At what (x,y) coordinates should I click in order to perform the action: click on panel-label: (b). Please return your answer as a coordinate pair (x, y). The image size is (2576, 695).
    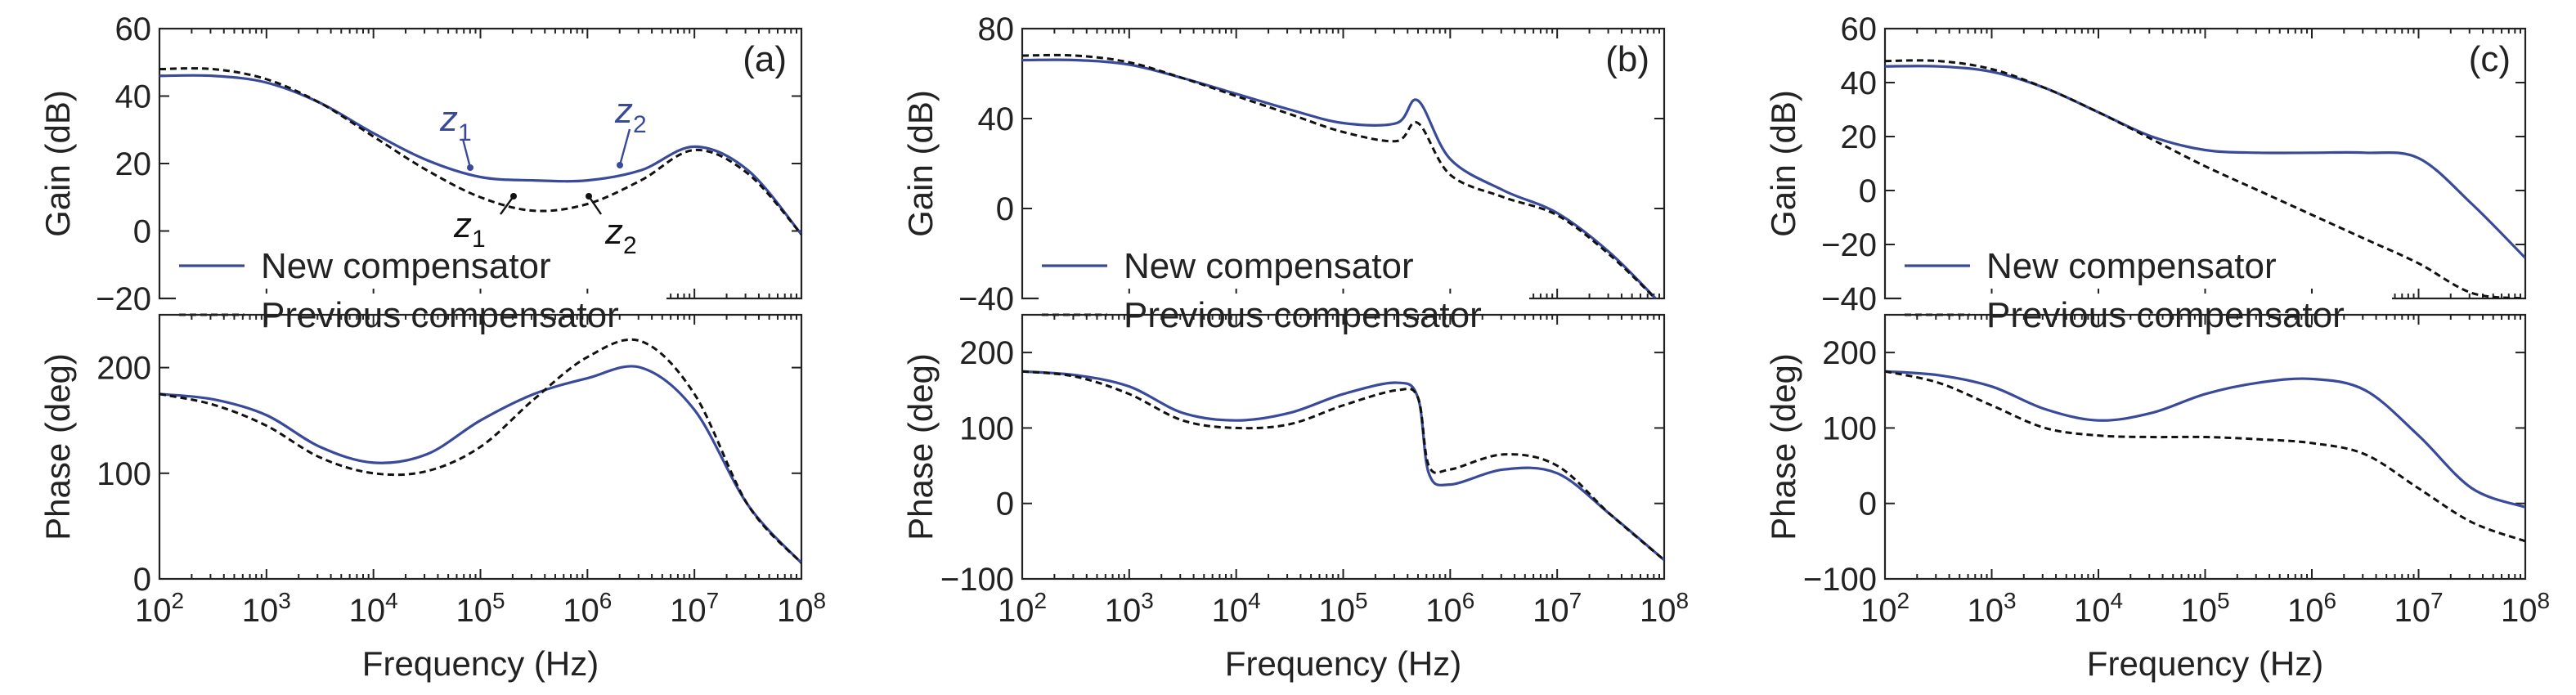
    Looking at the image, I should click on (1627, 59).